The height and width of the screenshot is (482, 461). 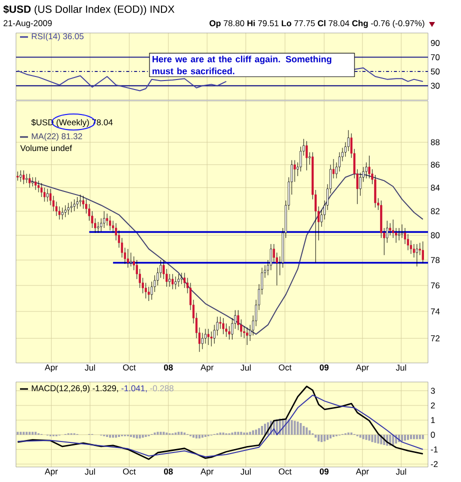 I want to click on y-tick-label: 2, so click(x=432, y=405).